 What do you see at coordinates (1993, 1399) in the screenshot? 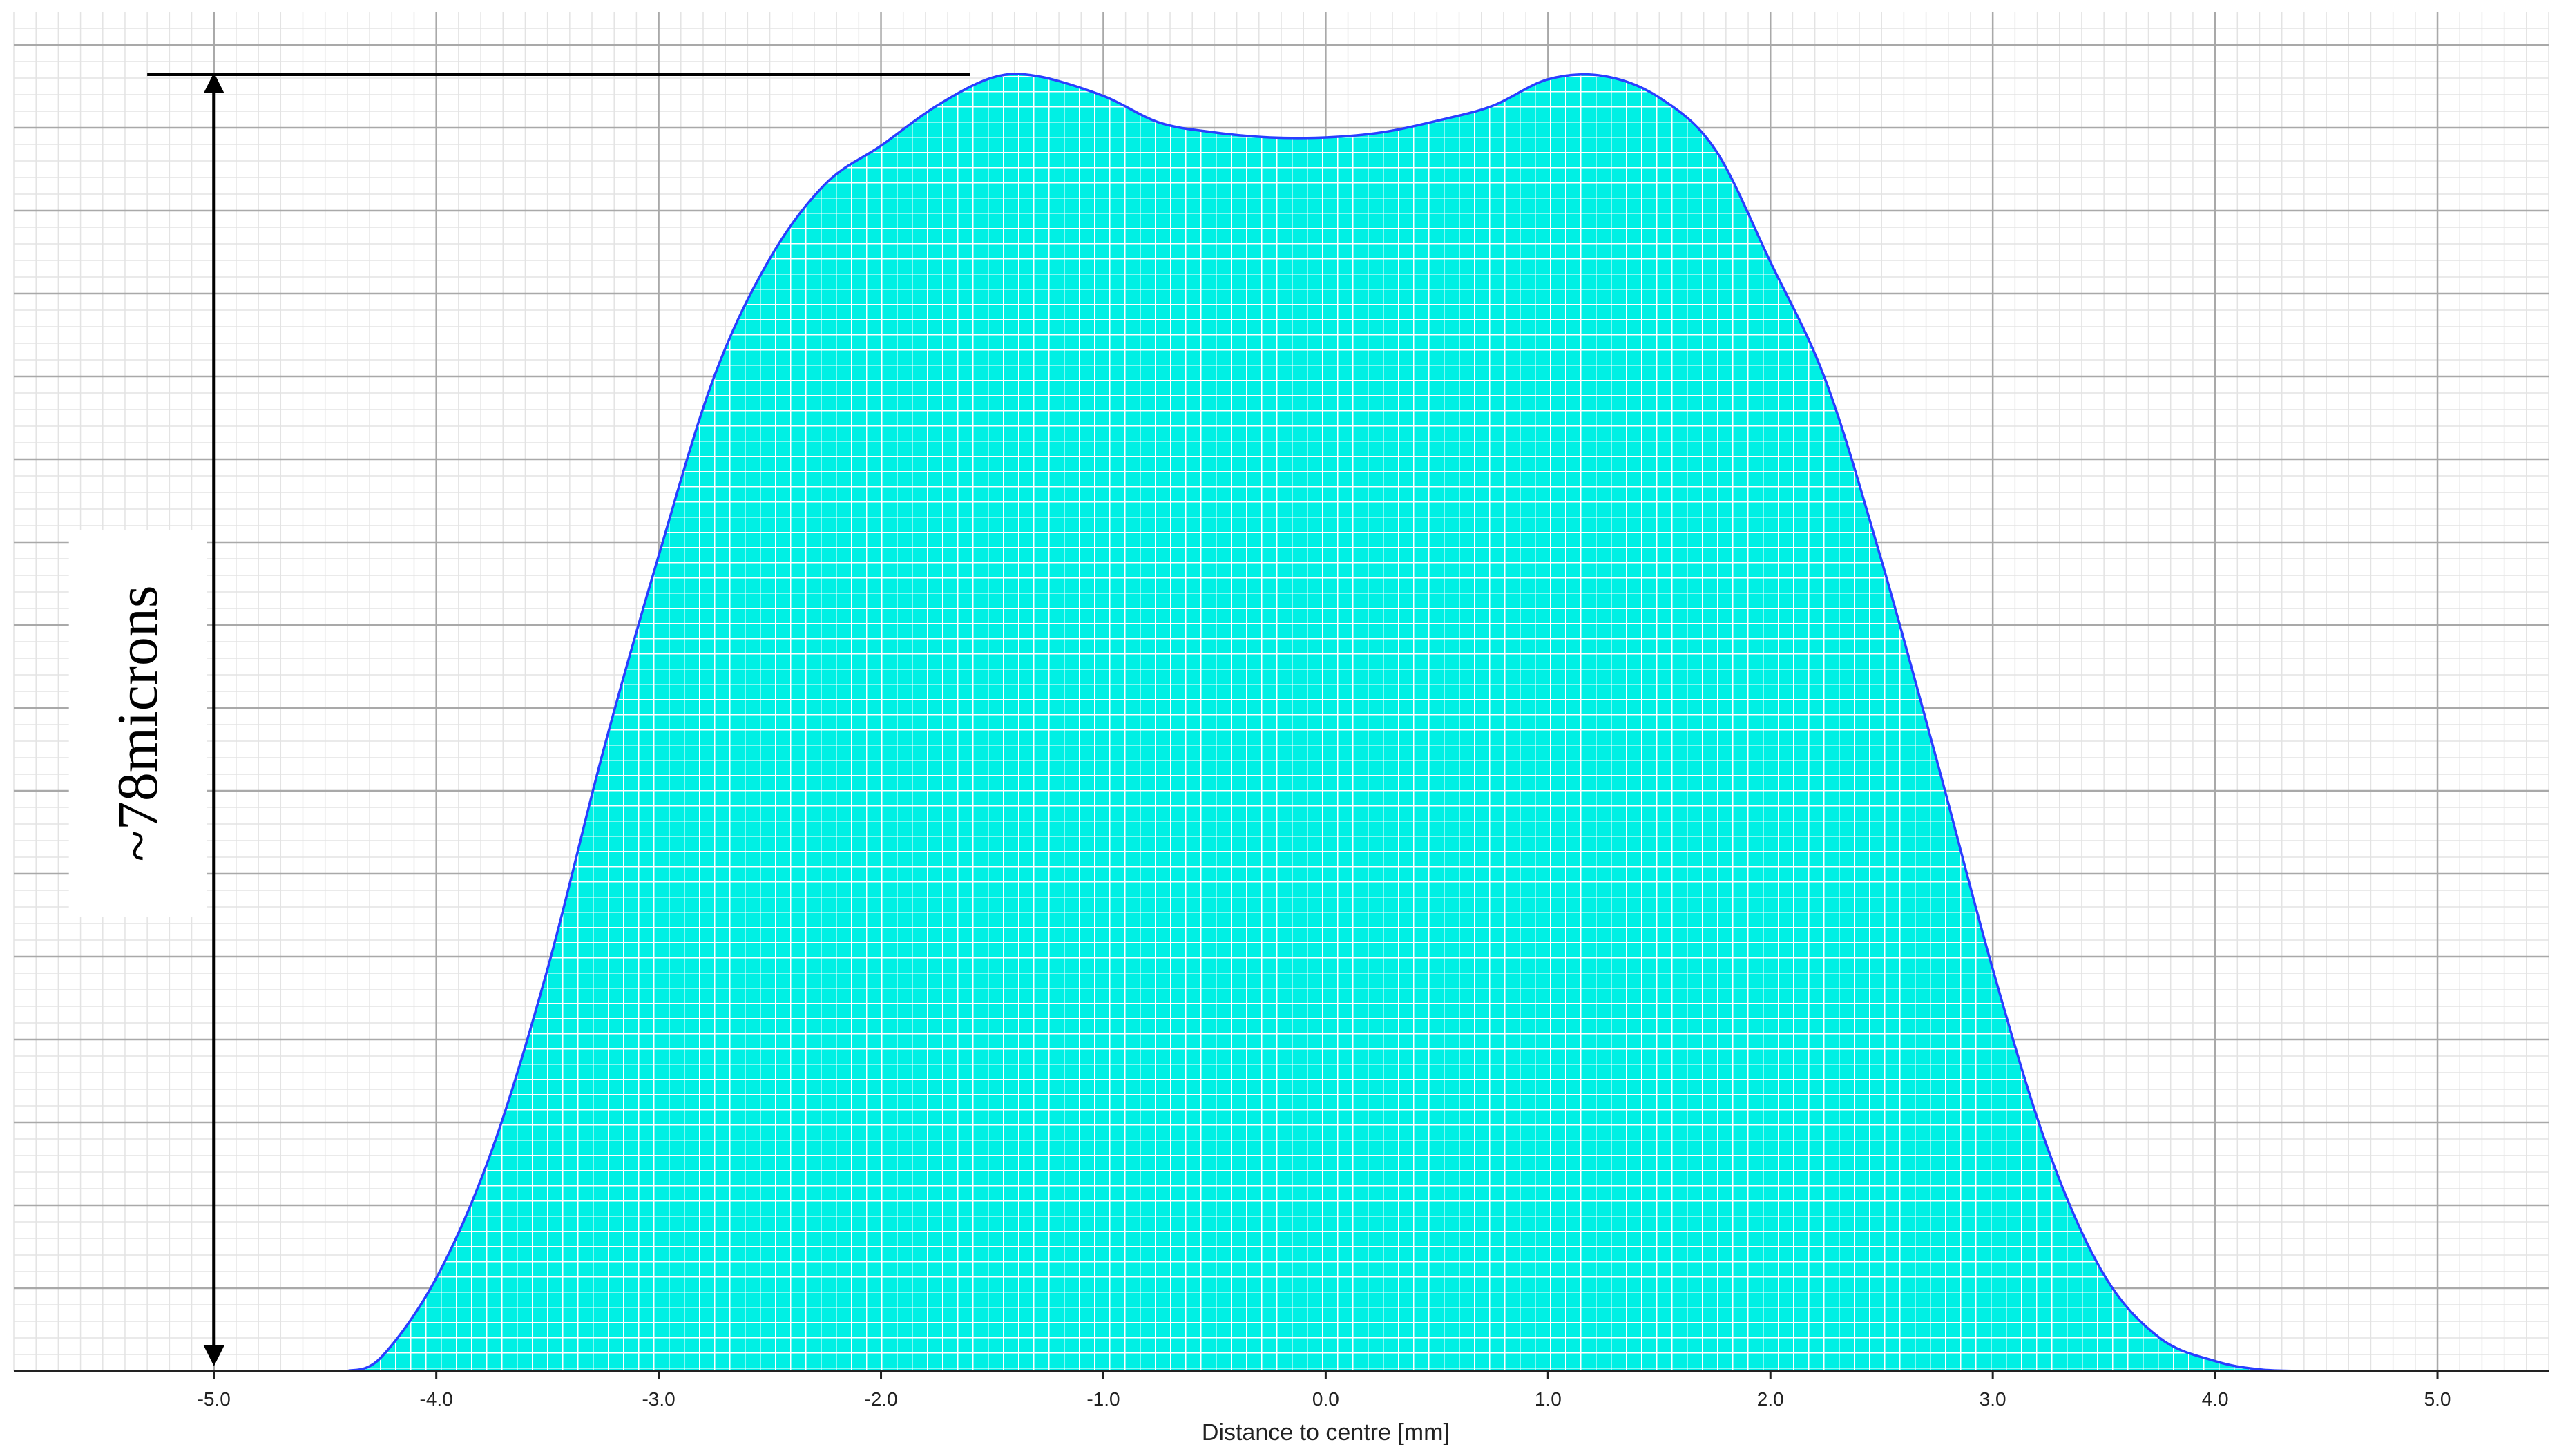
I see `x-tick-label: 3.0` at bounding box center [1993, 1399].